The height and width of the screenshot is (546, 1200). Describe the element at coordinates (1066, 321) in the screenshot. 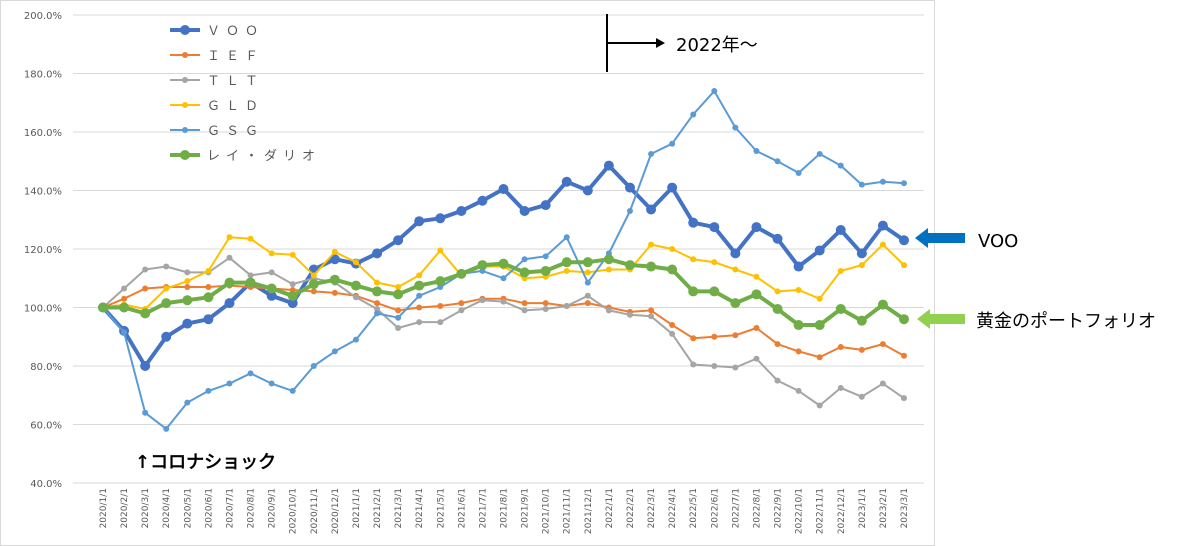

I see `gold-portfolio-label: 黄金のポートフォリオ` at that location.